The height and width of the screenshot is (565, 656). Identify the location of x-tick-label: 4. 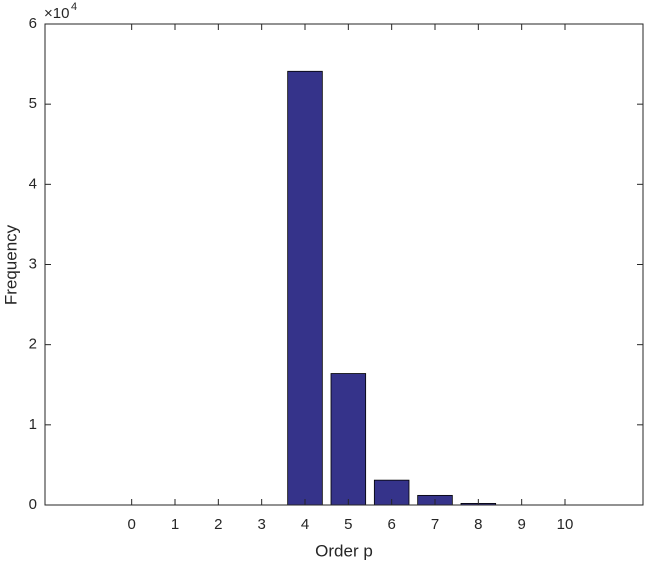
(305, 524).